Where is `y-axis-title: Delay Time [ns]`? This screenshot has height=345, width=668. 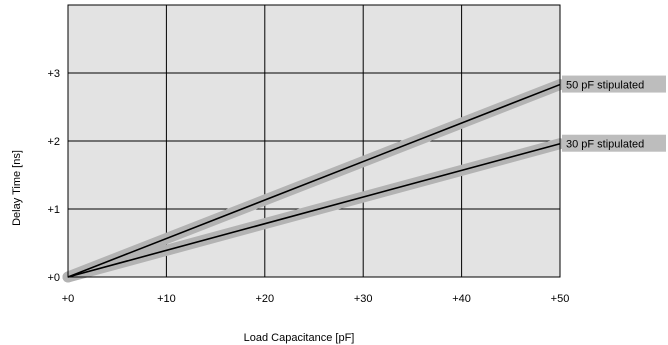
y-axis-title: Delay Time [ns] is located at coordinates (17, 188).